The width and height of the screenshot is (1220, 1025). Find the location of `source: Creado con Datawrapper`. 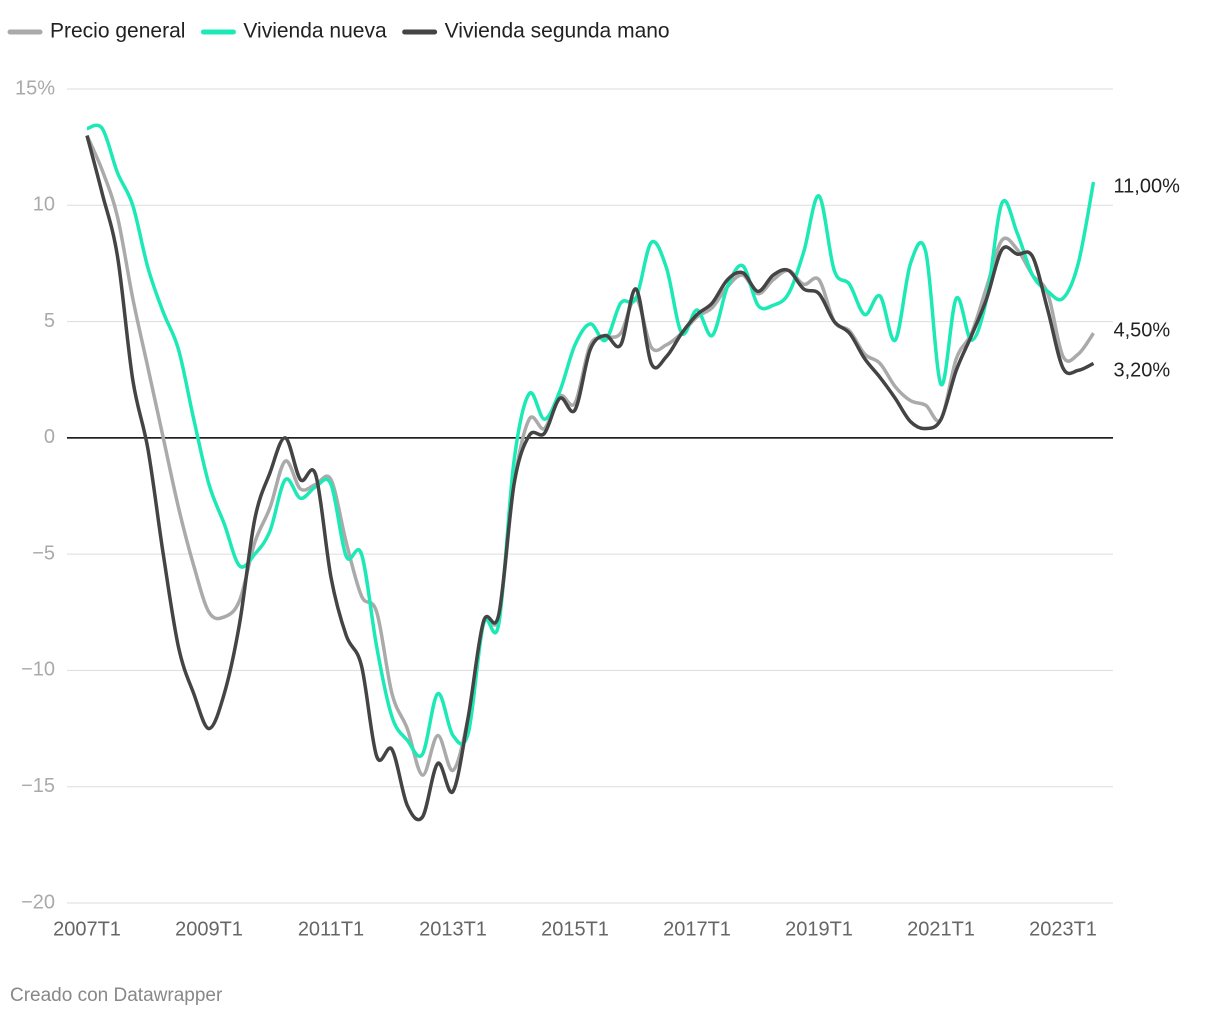

source: Creado con Datawrapper is located at coordinates (116, 995).